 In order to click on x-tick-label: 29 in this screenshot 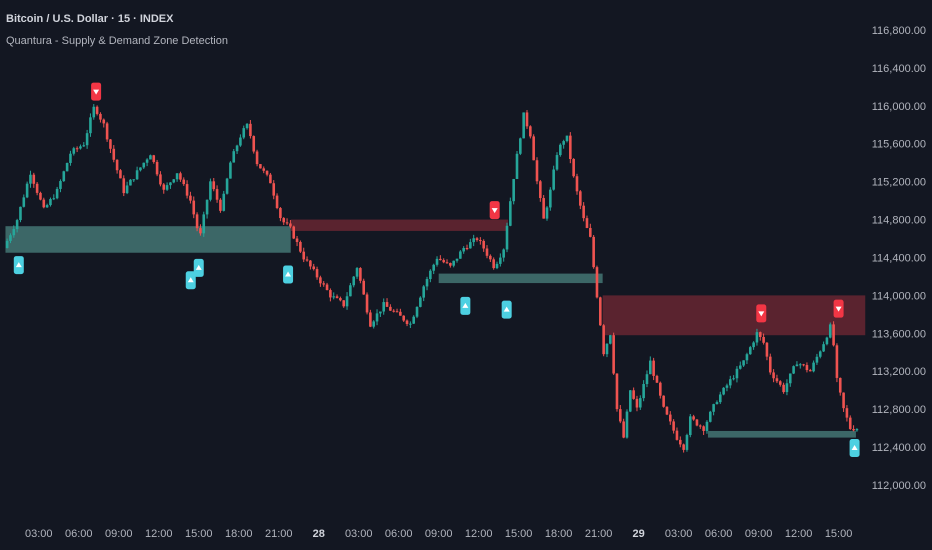, I will do `click(639, 534)`.